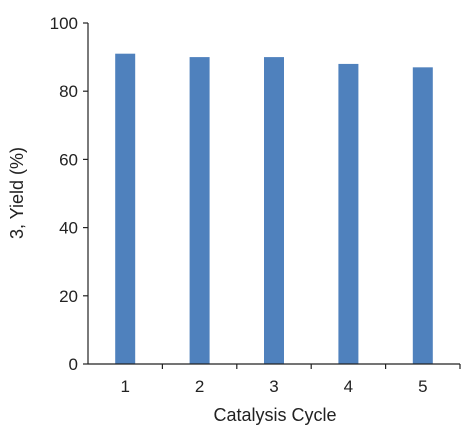  What do you see at coordinates (68, 91) in the screenshot?
I see `y-tick-label: 80` at bounding box center [68, 91].